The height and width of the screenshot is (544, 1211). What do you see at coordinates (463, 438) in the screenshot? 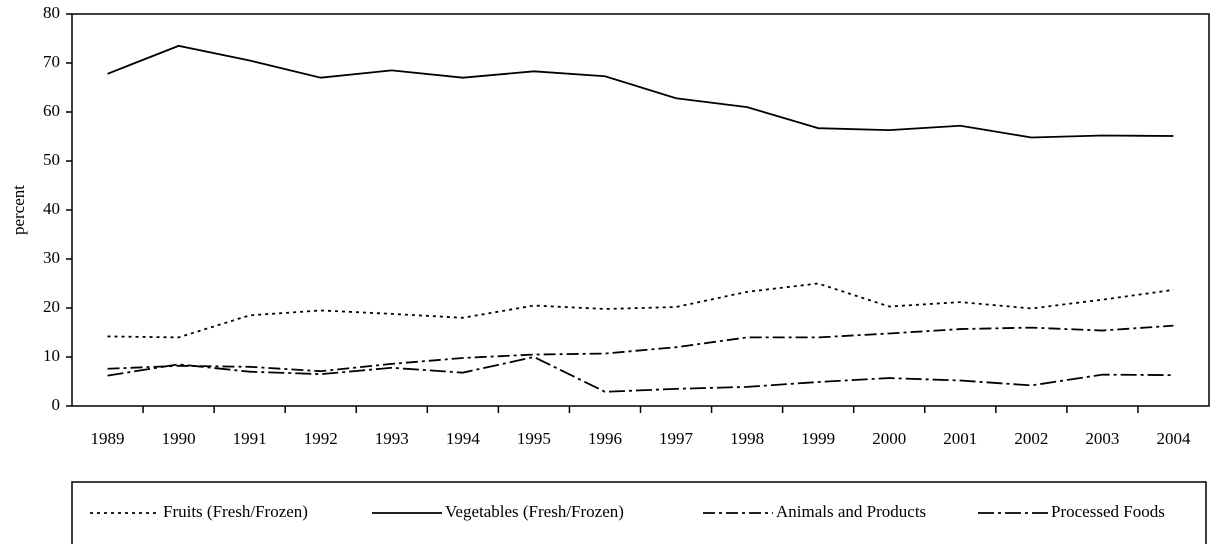
I see `x-tick-label: 1994` at bounding box center [463, 438].